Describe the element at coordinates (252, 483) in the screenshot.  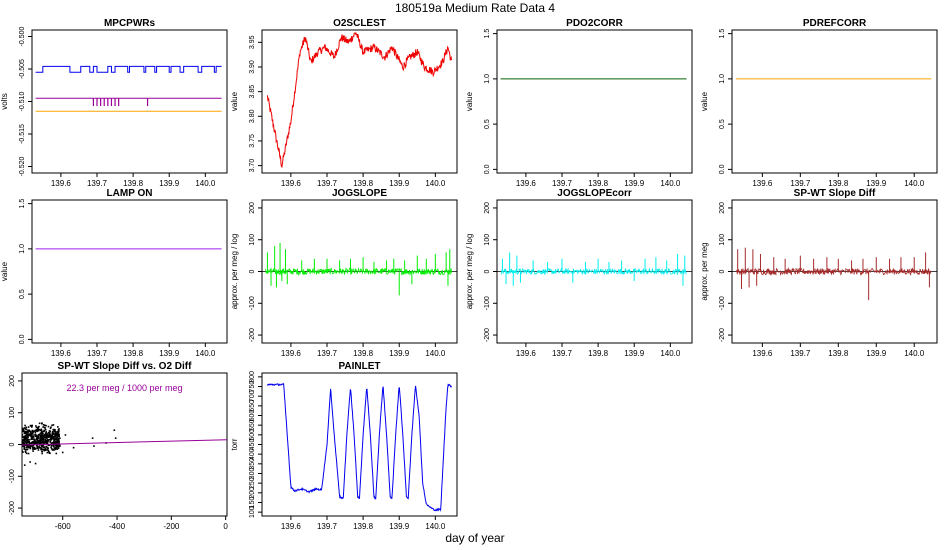
I see `y-tick-label: 250` at that location.